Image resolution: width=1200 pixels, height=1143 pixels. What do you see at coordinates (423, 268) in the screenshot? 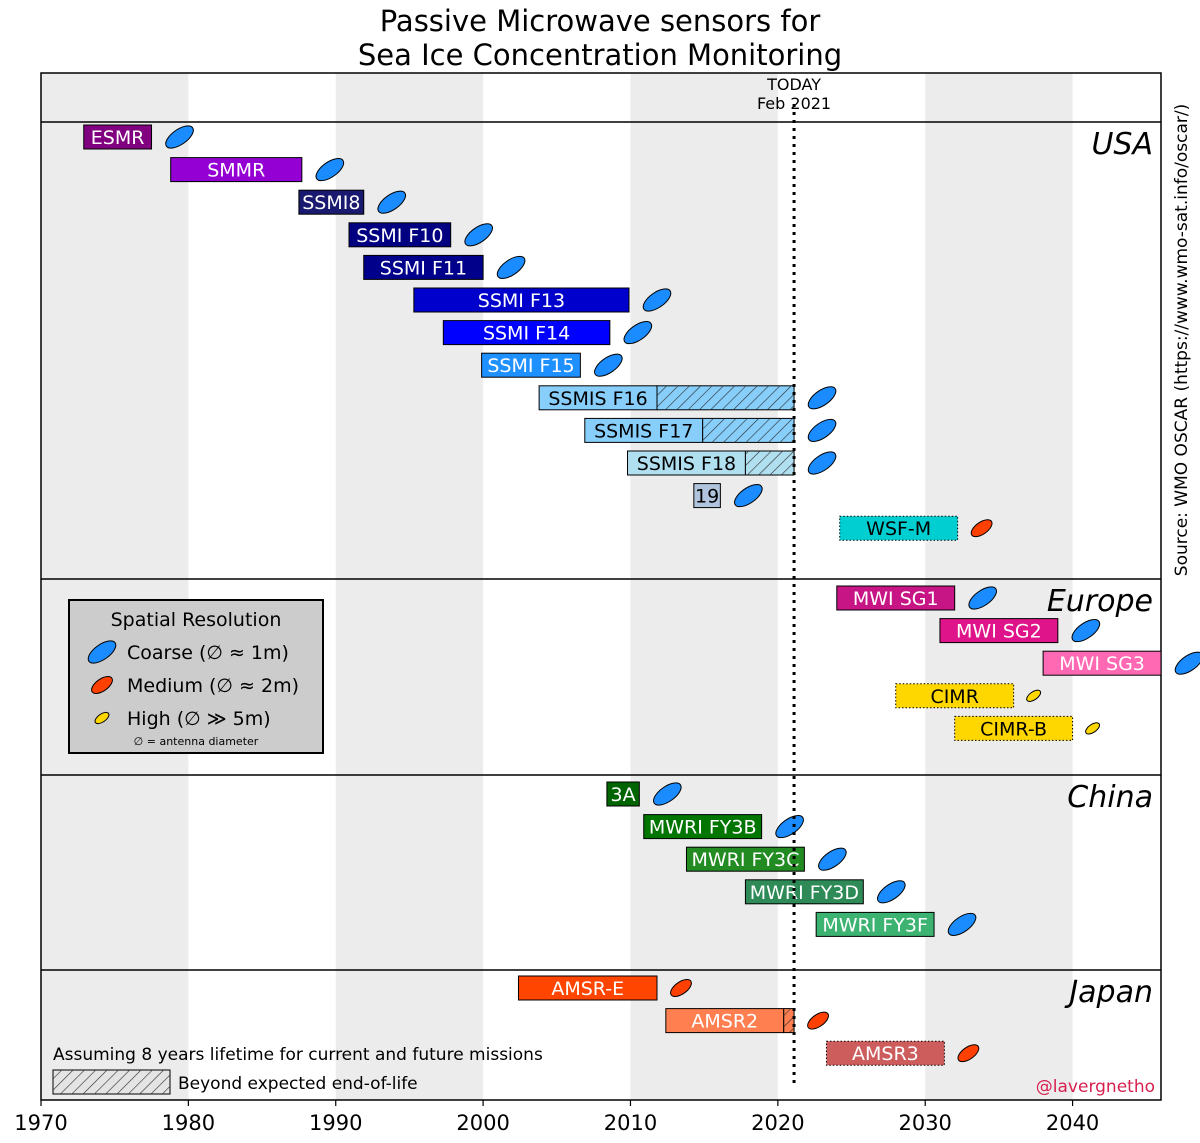
I see `mission-label: SSMI F11` at bounding box center [423, 268].